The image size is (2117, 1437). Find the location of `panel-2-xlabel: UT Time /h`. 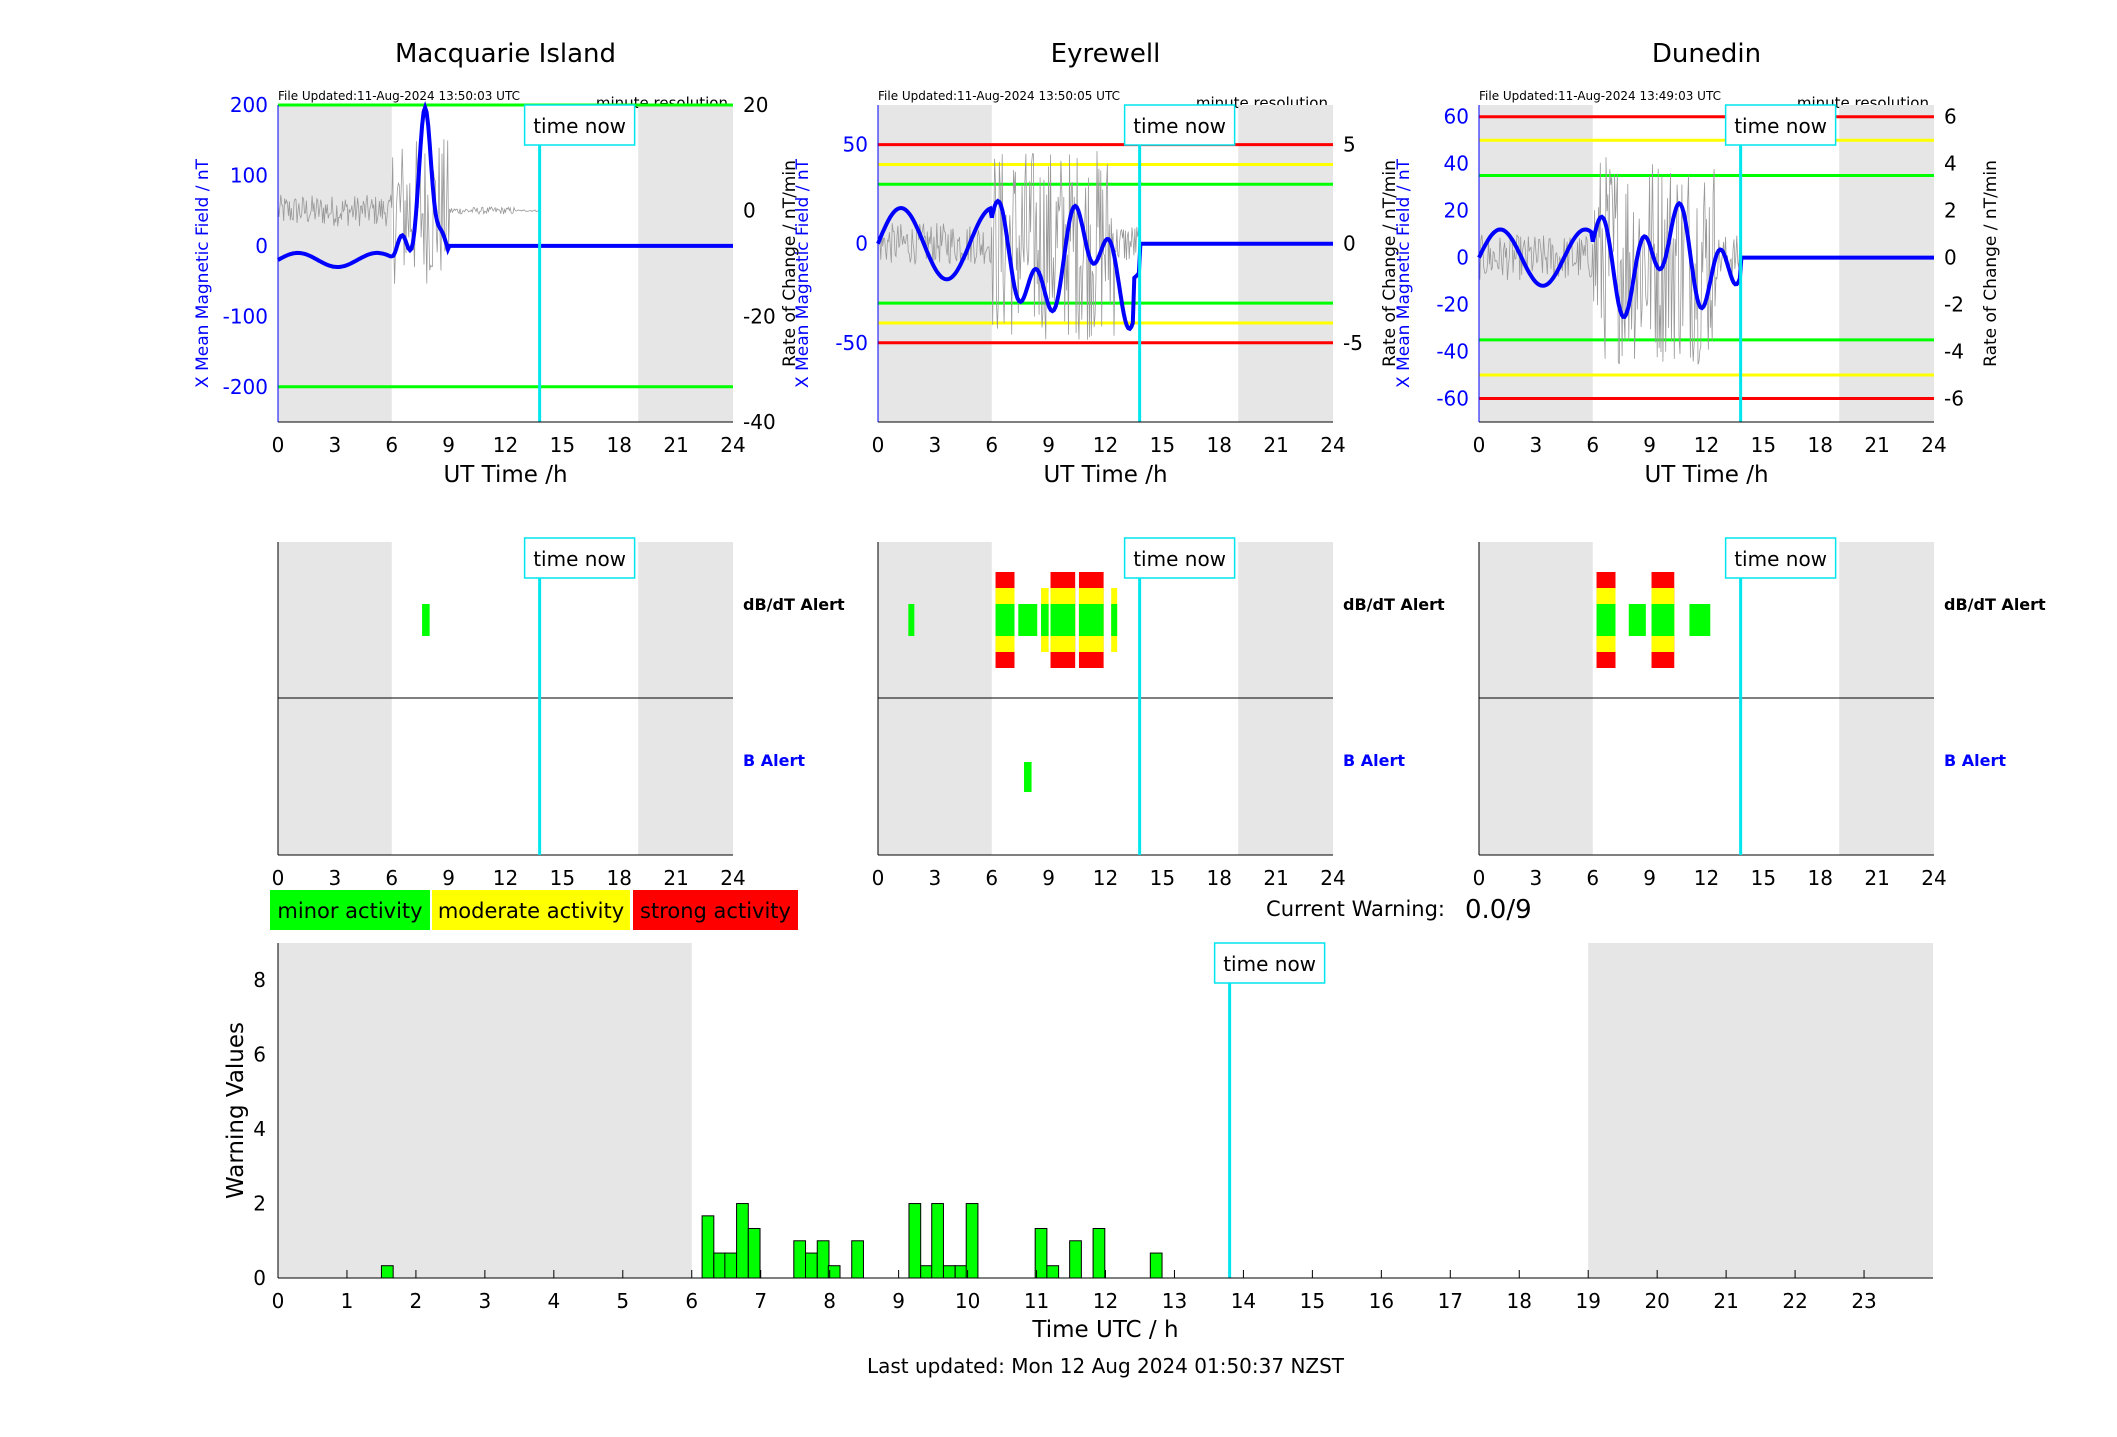

panel-2-xlabel: UT Time /h is located at coordinates (1105, 475).